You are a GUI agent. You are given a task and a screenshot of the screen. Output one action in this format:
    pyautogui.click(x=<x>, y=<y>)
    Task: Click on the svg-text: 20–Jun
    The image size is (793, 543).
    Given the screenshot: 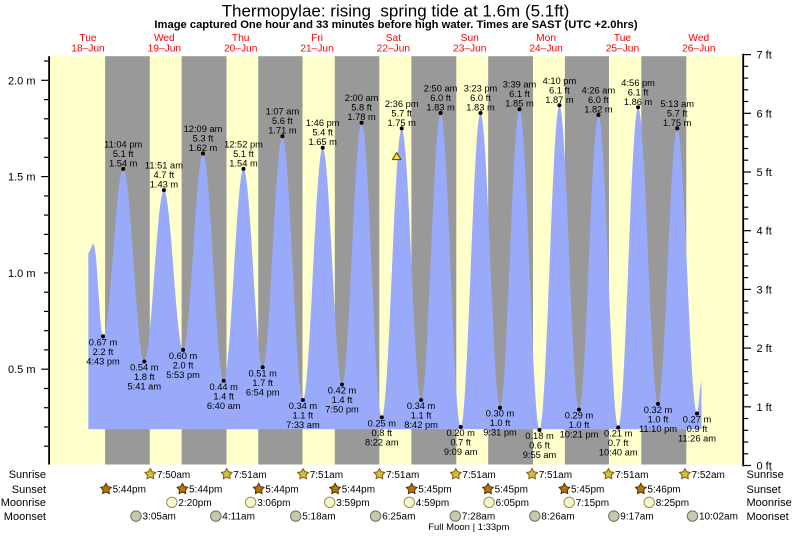 What is the action you would take?
    pyautogui.click(x=240, y=49)
    